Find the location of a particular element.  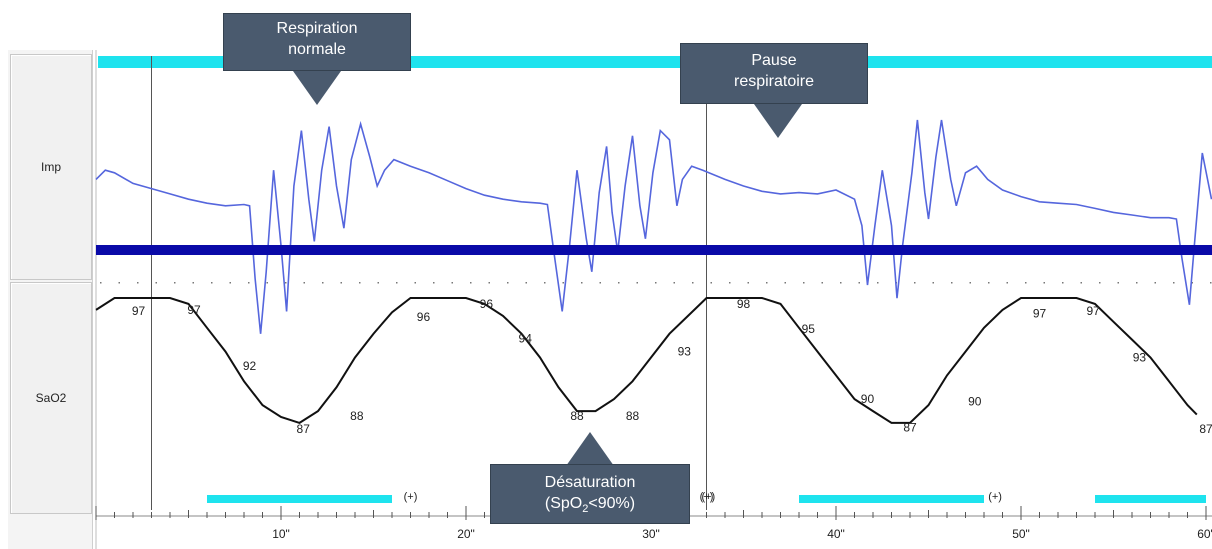

channel-label-imp: Imp is located at coordinates (51, 167).